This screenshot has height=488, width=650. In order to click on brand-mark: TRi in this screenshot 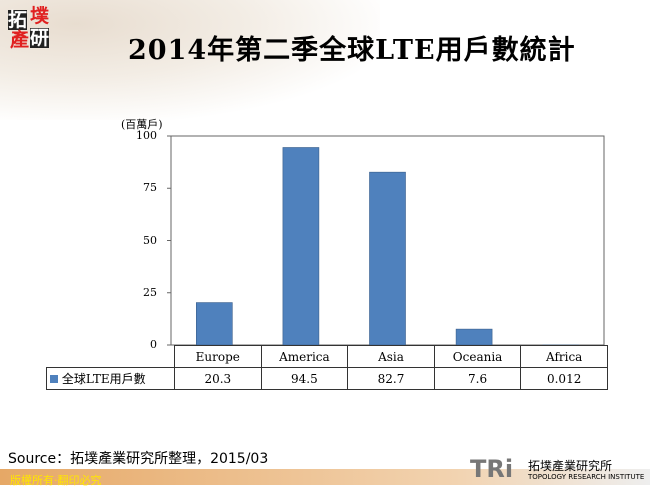, I will do `click(491, 469)`.